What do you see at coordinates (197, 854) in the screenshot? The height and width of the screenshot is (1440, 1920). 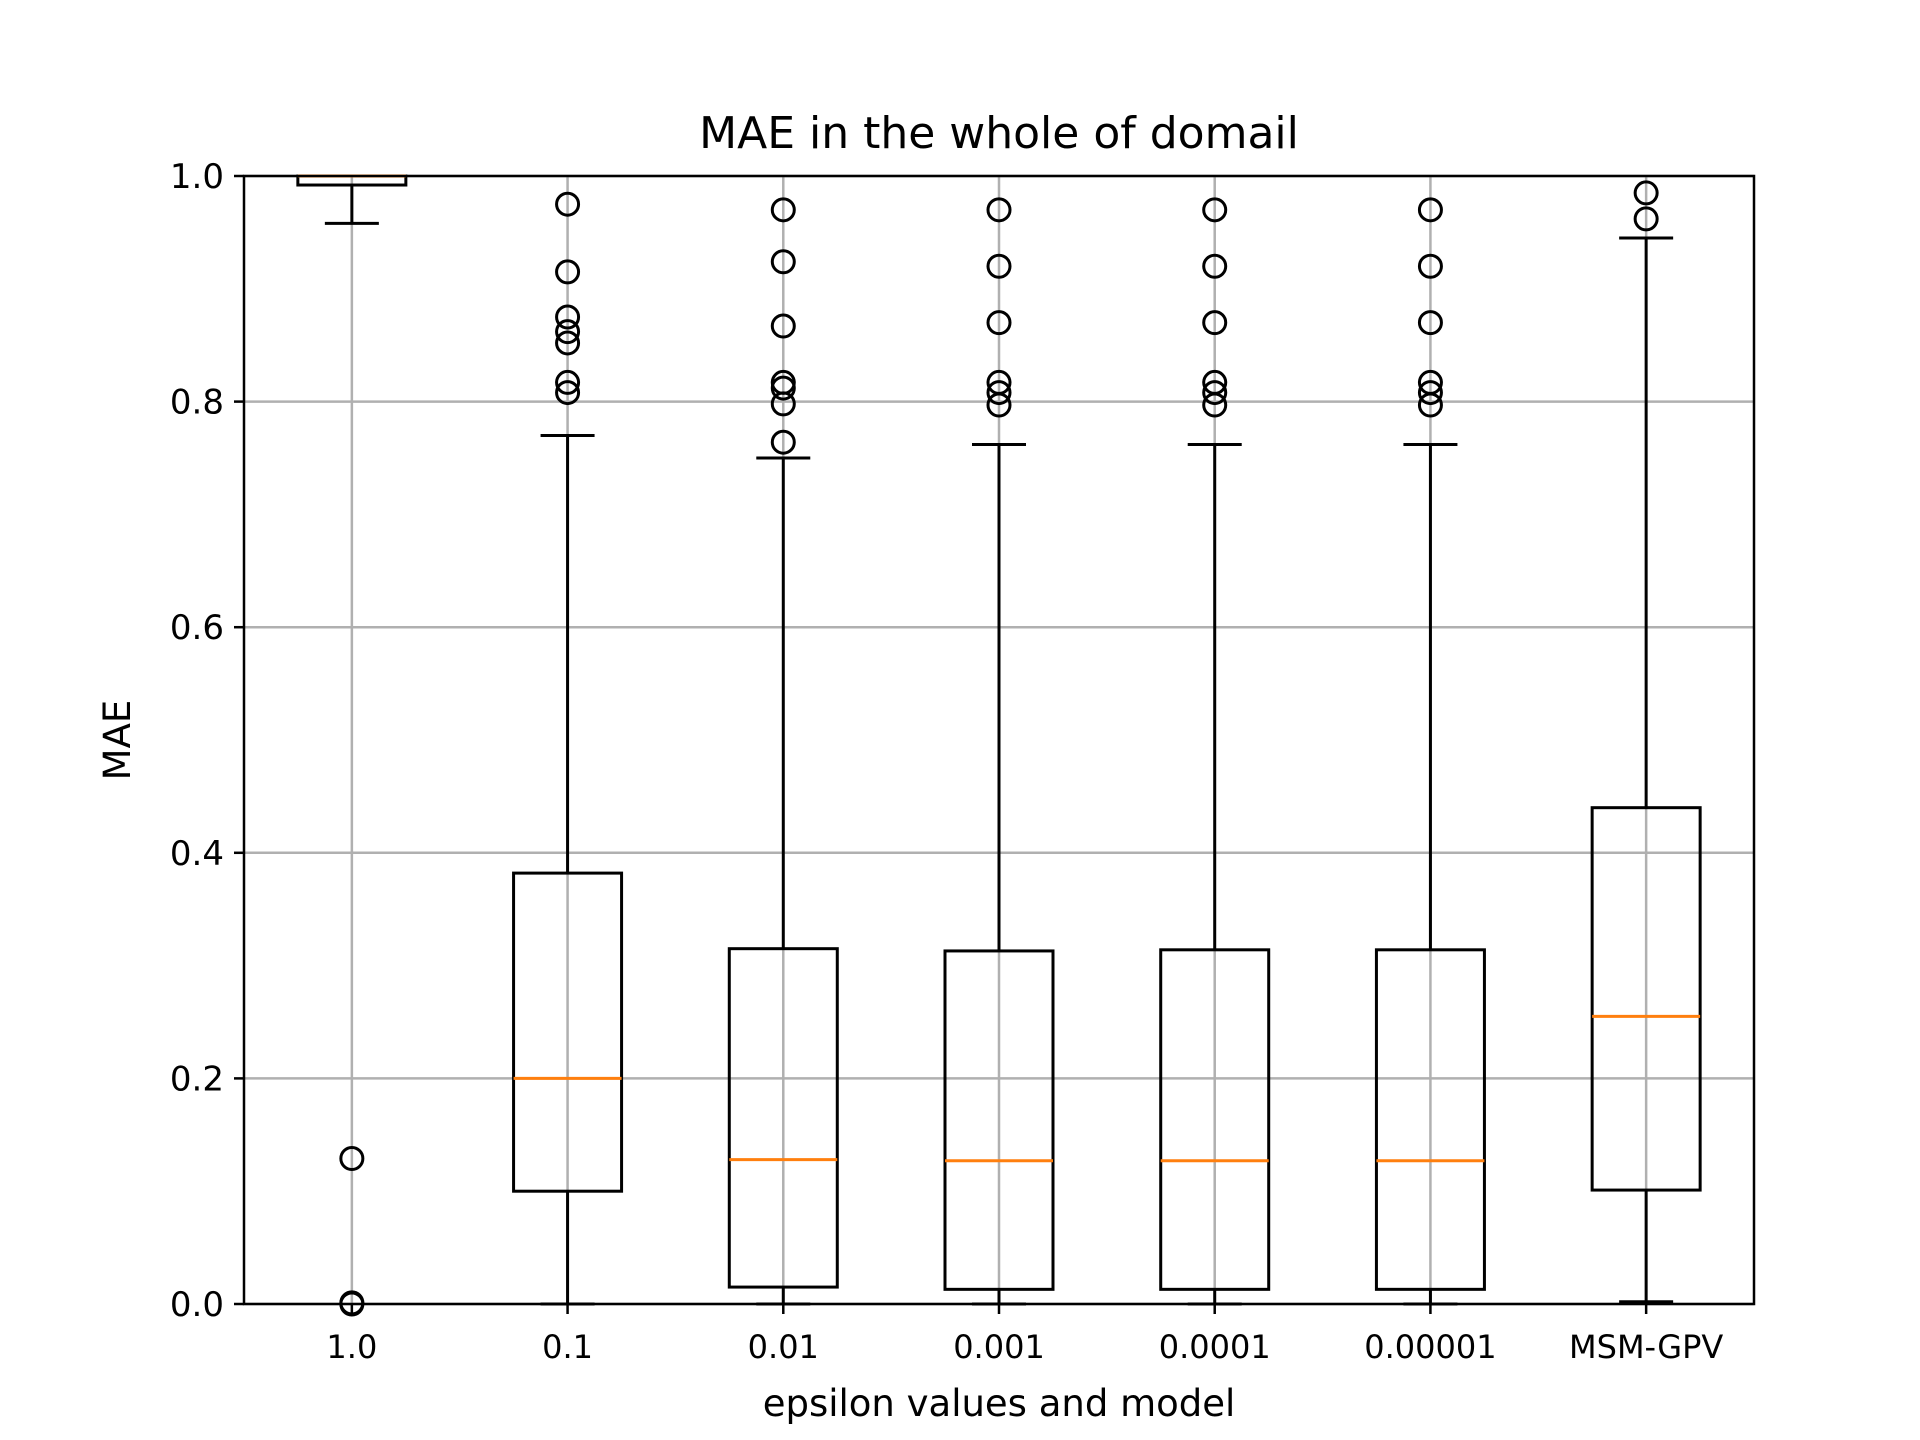 I see `y-tick-label: 0.4` at bounding box center [197, 854].